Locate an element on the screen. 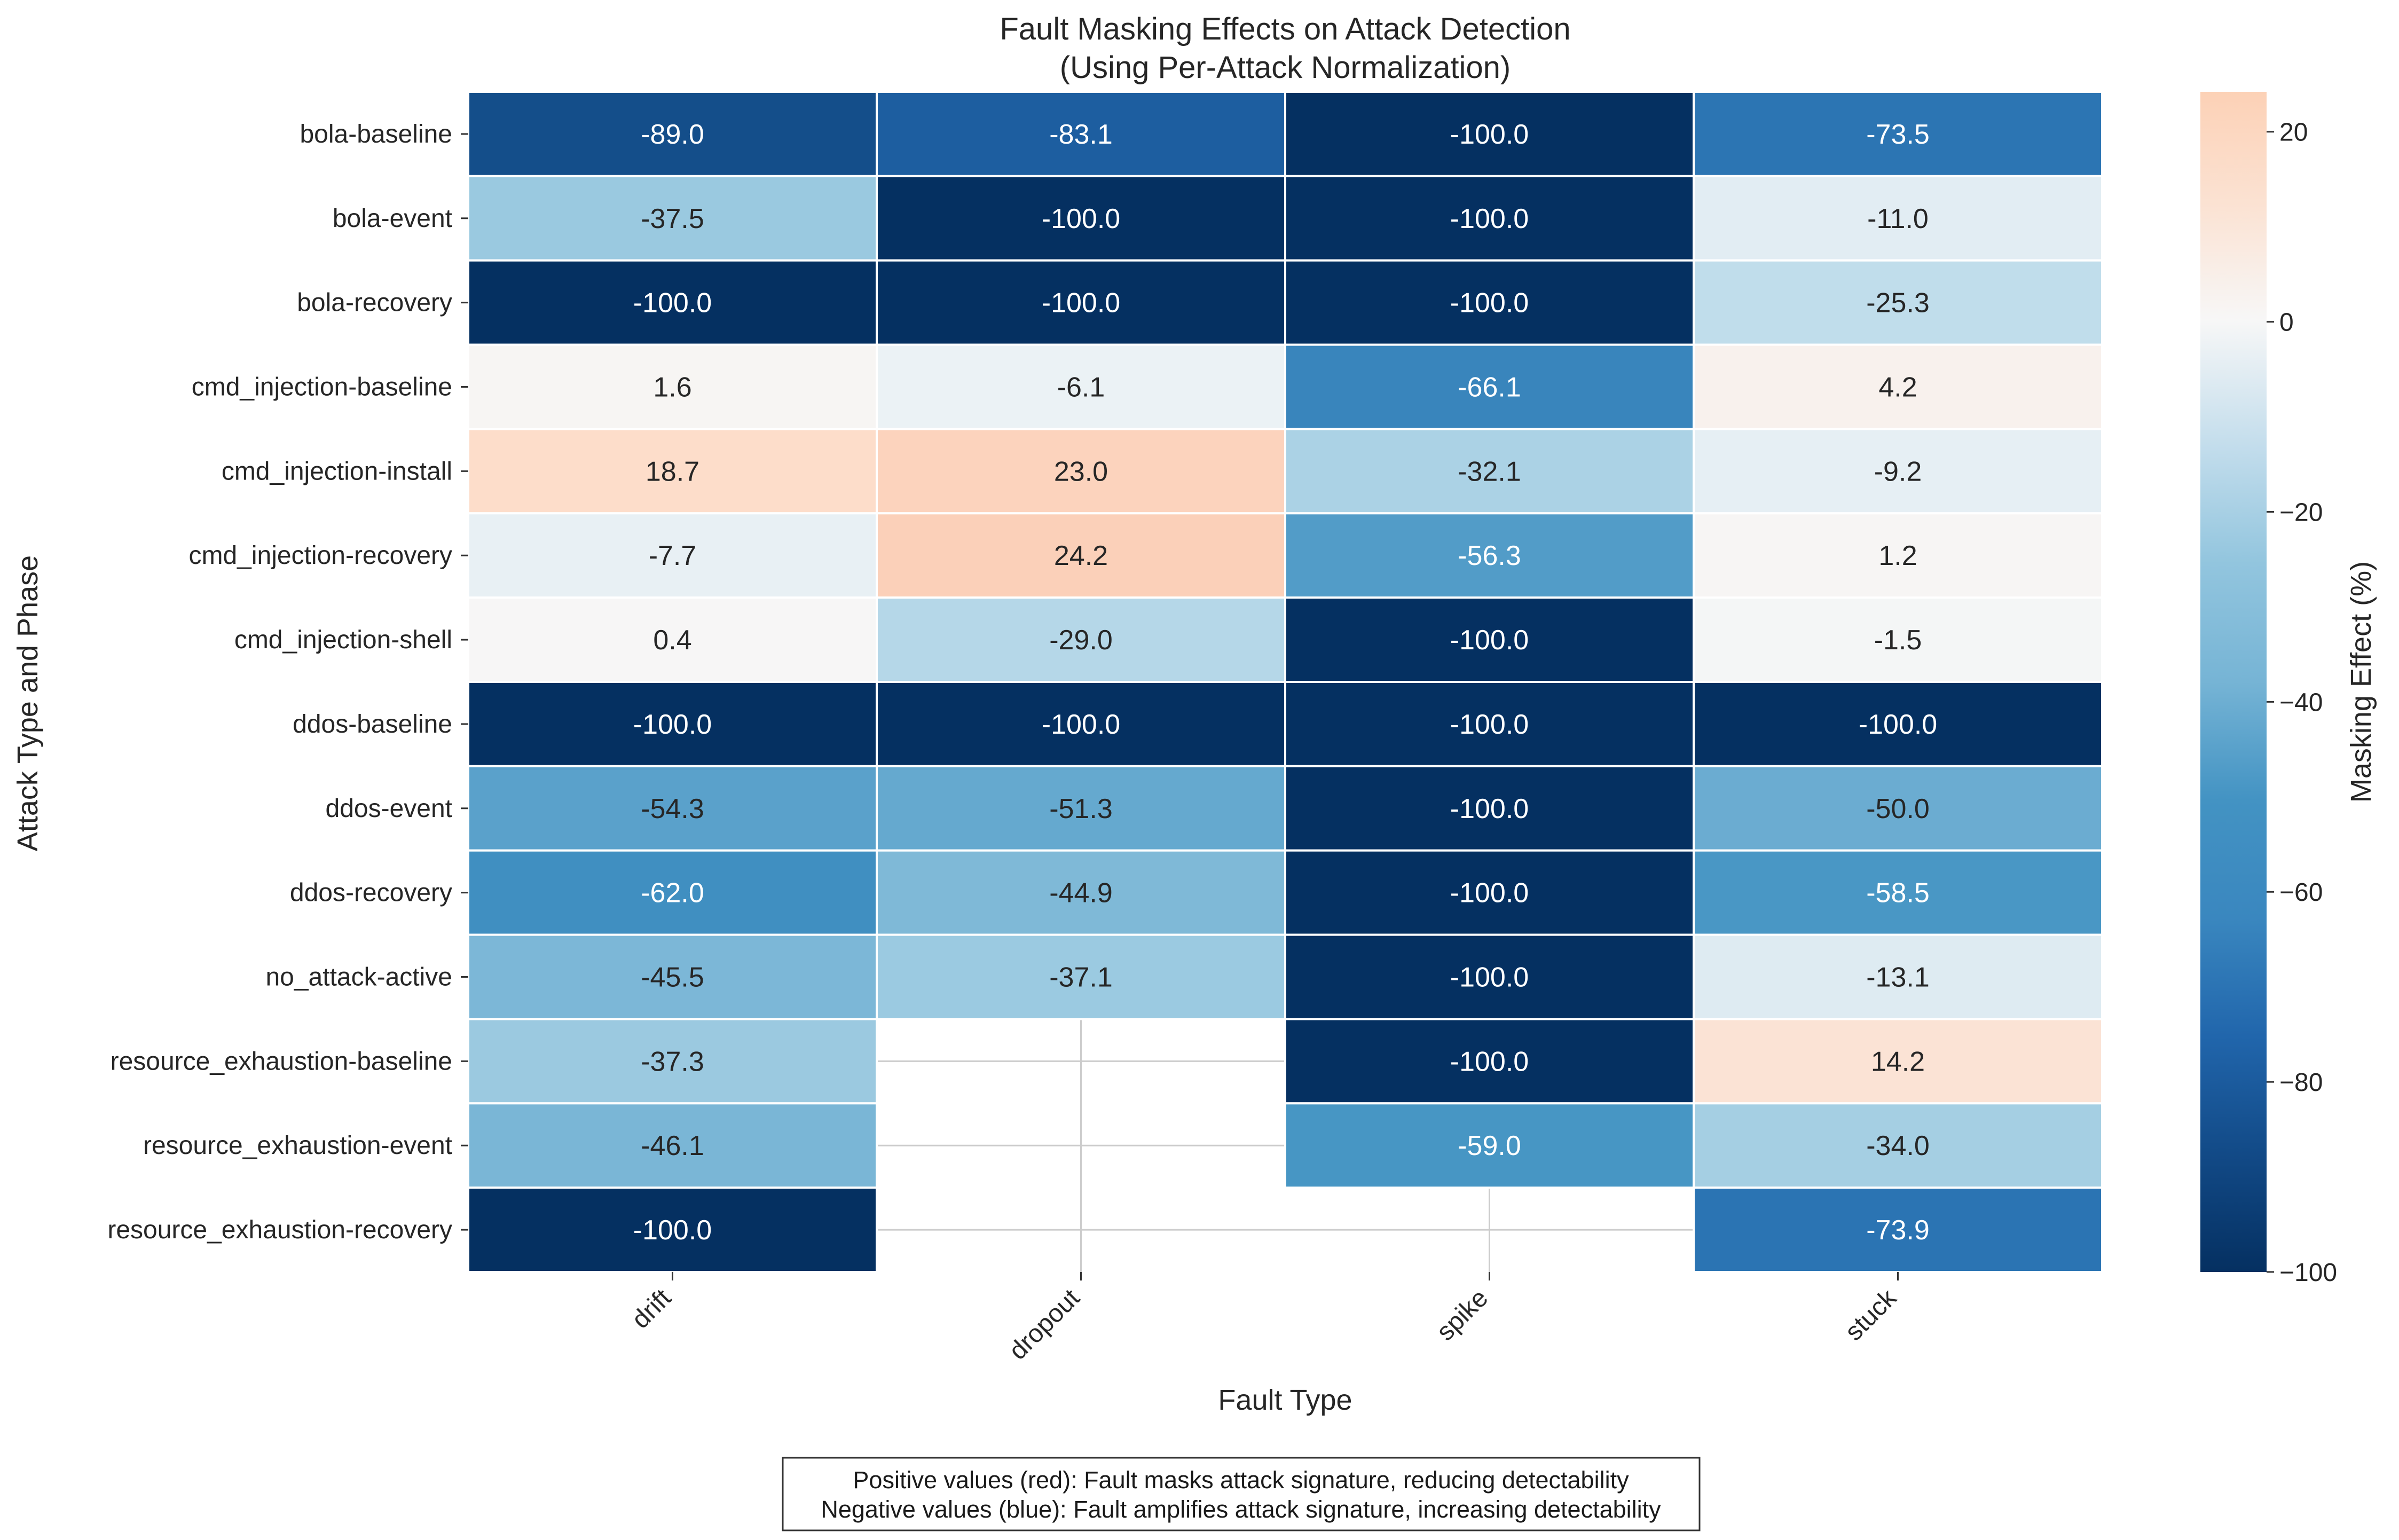 The height and width of the screenshot is (1540, 2399). y-axis-label: Attack Type and Phase is located at coordinates (28, 703).